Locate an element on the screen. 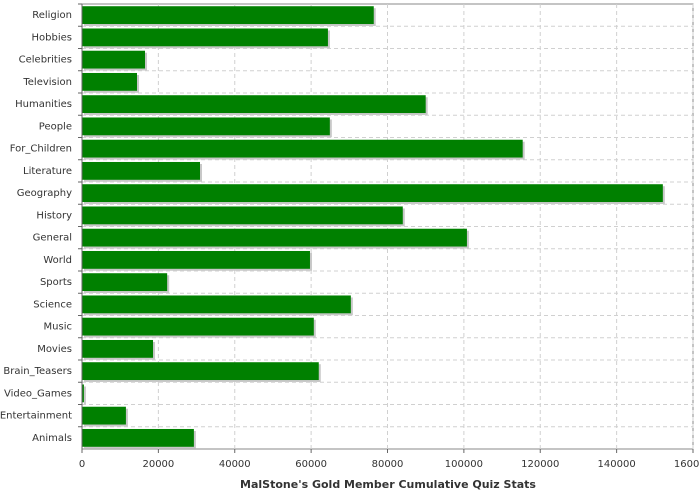 This screenshot has height=500, width=700. x-tick-label: 0 is located at coordinates (82, 464).